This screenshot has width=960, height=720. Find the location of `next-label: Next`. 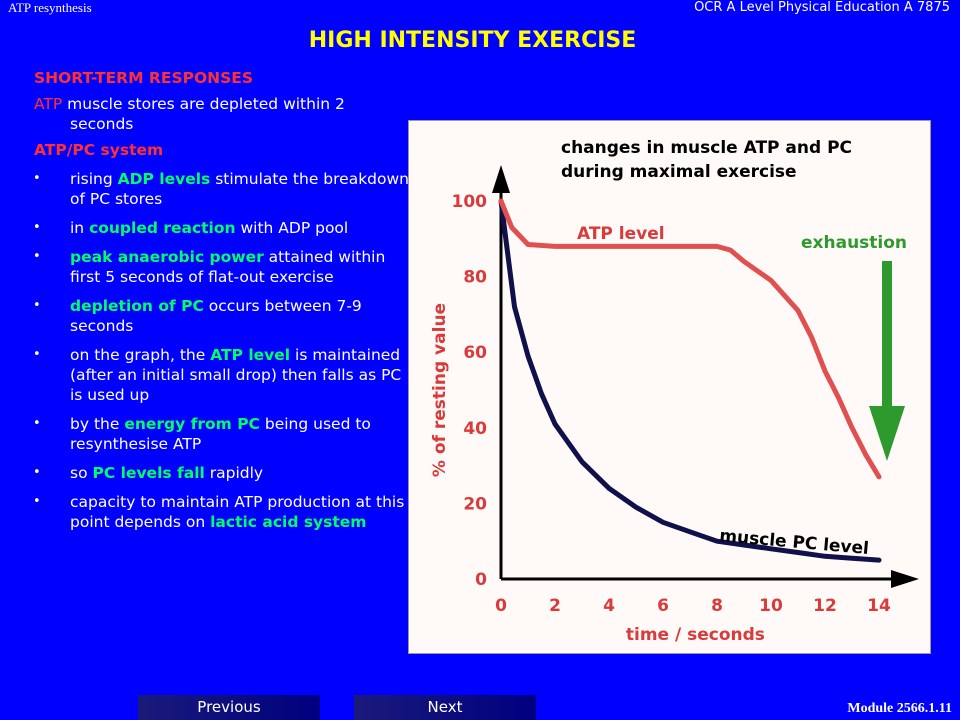

next-label: Next is located at coordinates (445, 707).